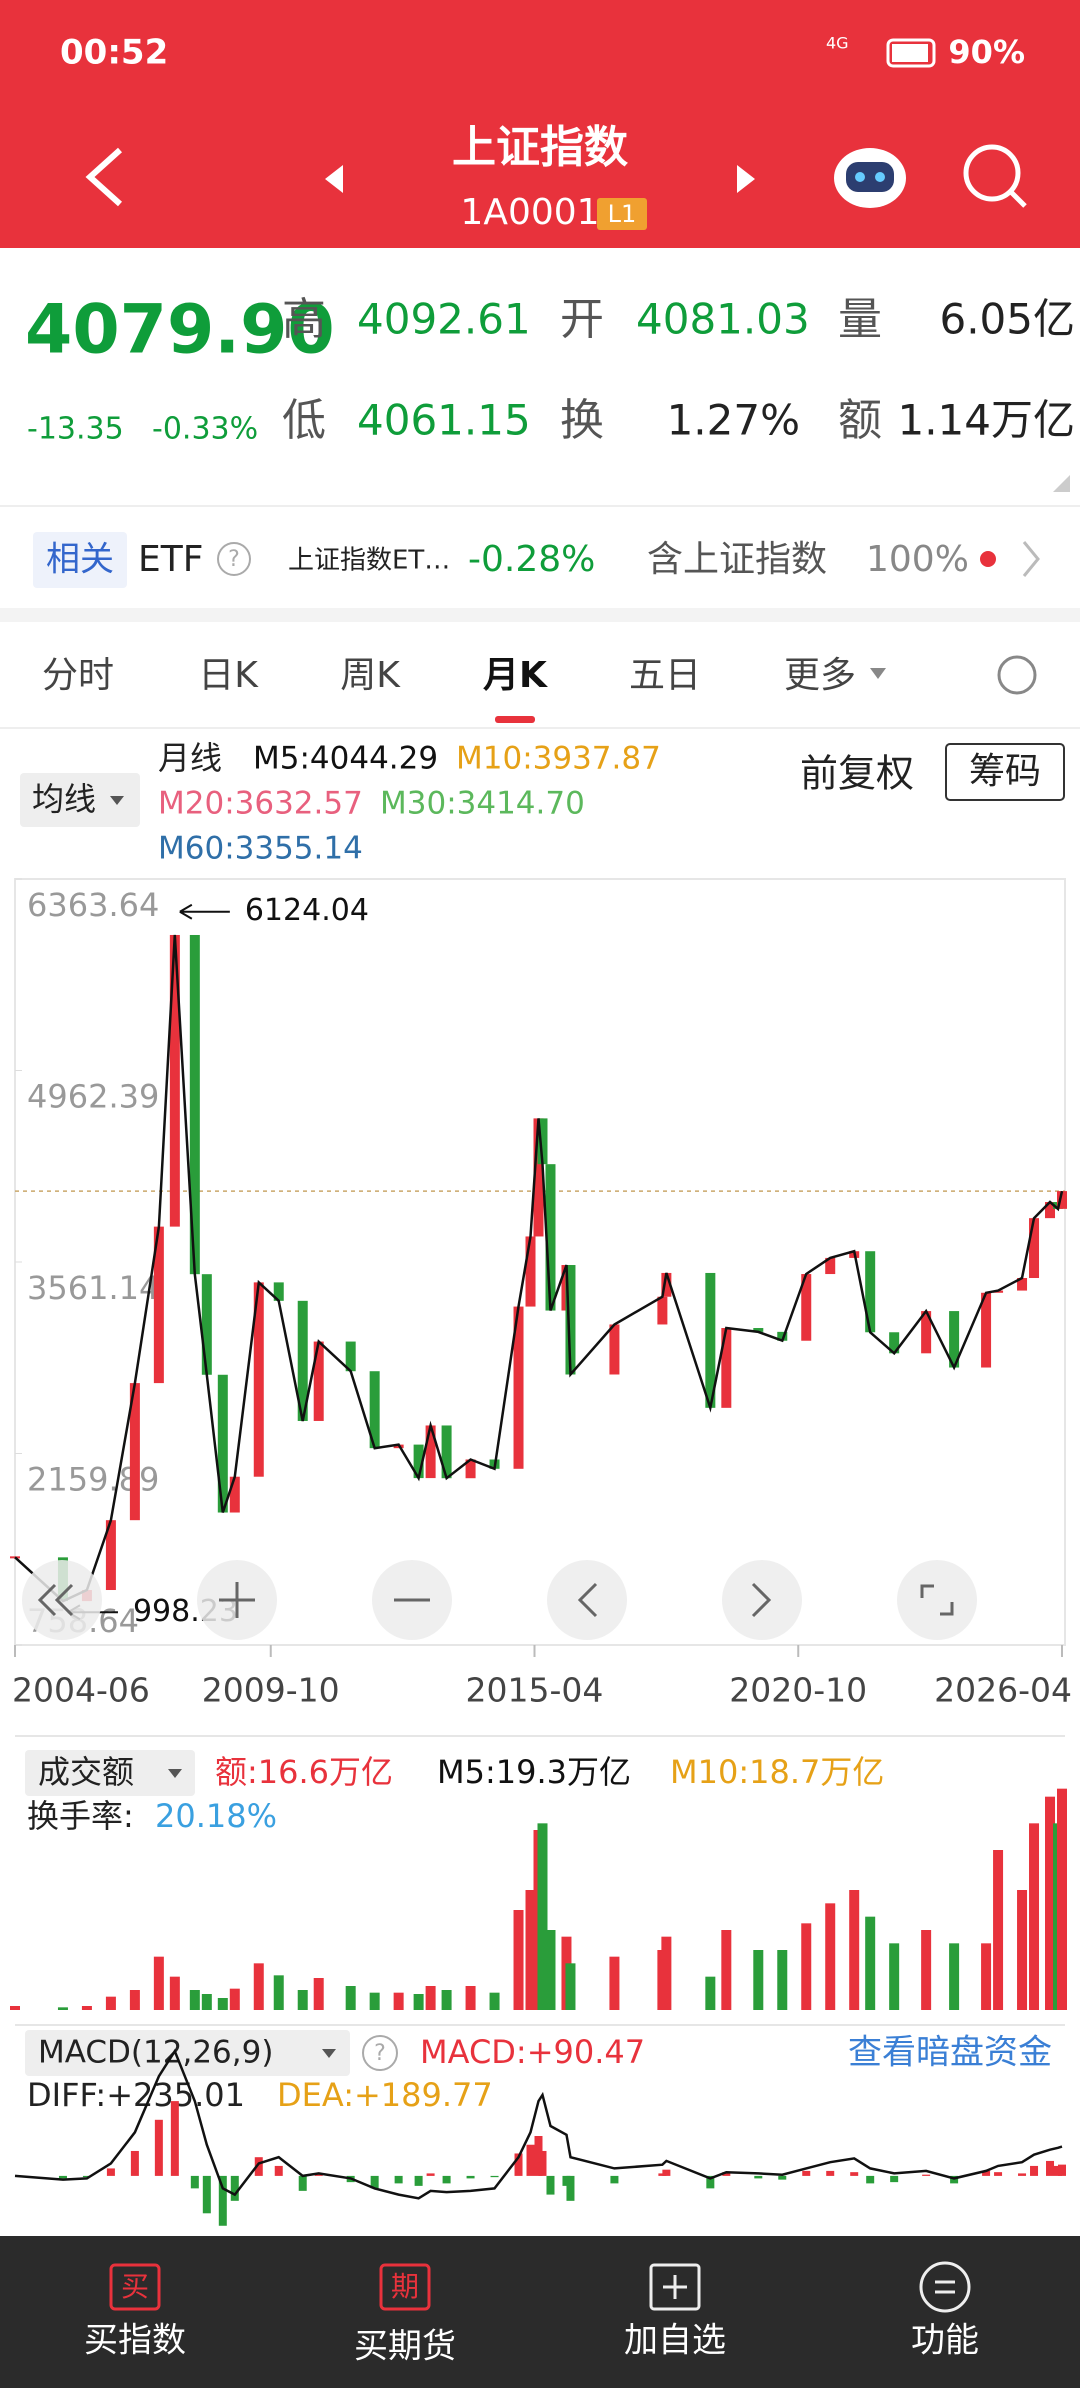  What do you see at coordinates (64, 799) in the screenshot?
I see `ma-button: 均线` at bounding box center [64, 799].